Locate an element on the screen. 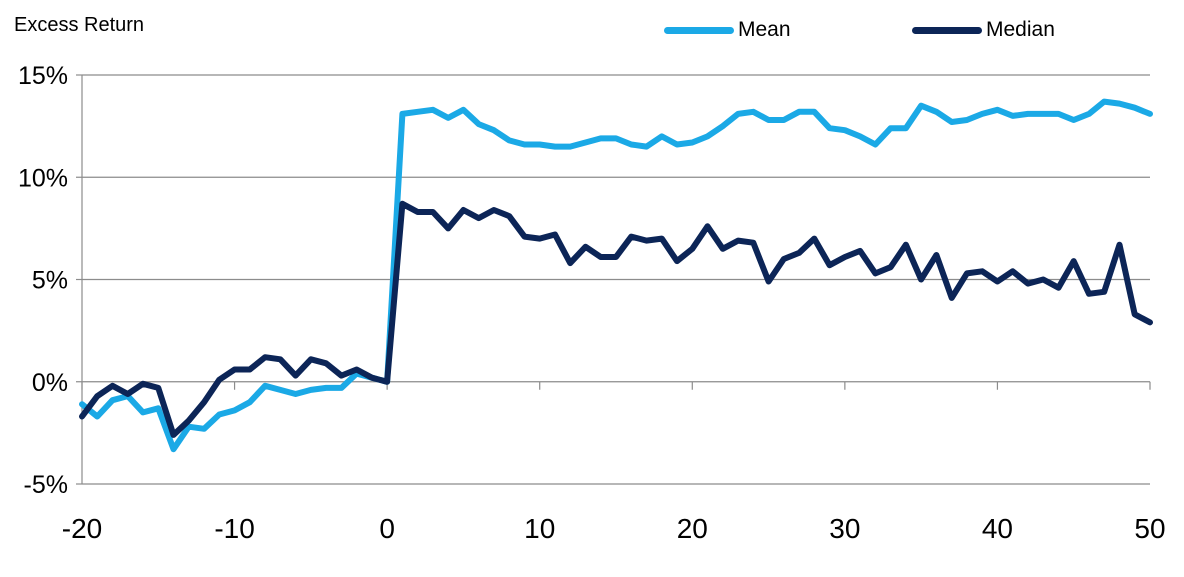 The width and height of the screenshot is (1184, 577). x-tick-label: 10 is located at coordinates (539, 528).